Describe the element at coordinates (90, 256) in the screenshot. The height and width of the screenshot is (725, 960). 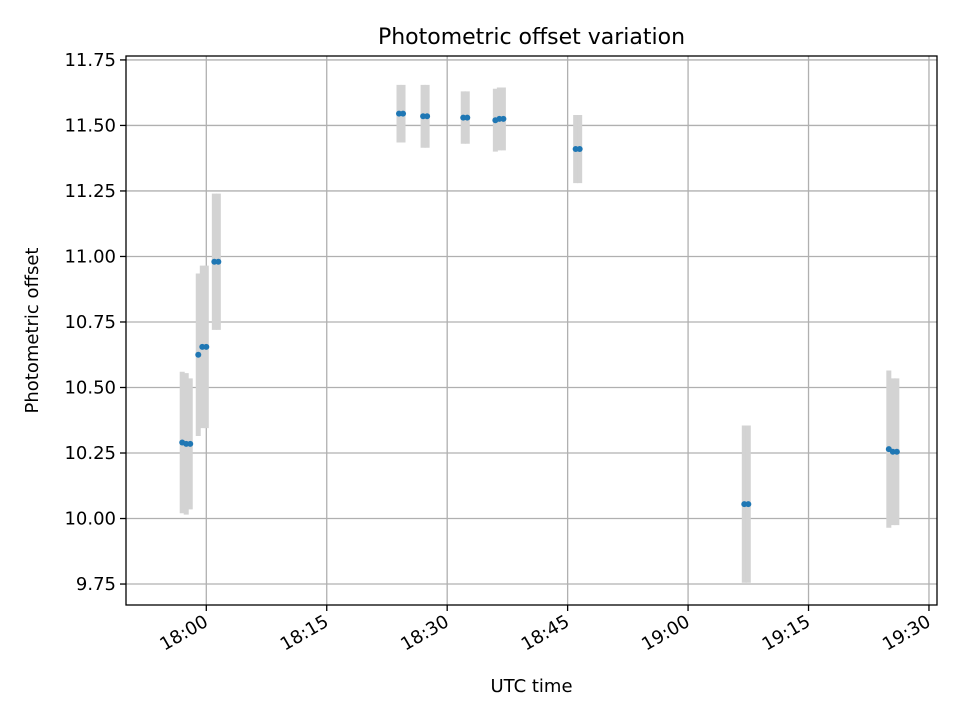
I see `y-tick-label: 11.00` at that location.